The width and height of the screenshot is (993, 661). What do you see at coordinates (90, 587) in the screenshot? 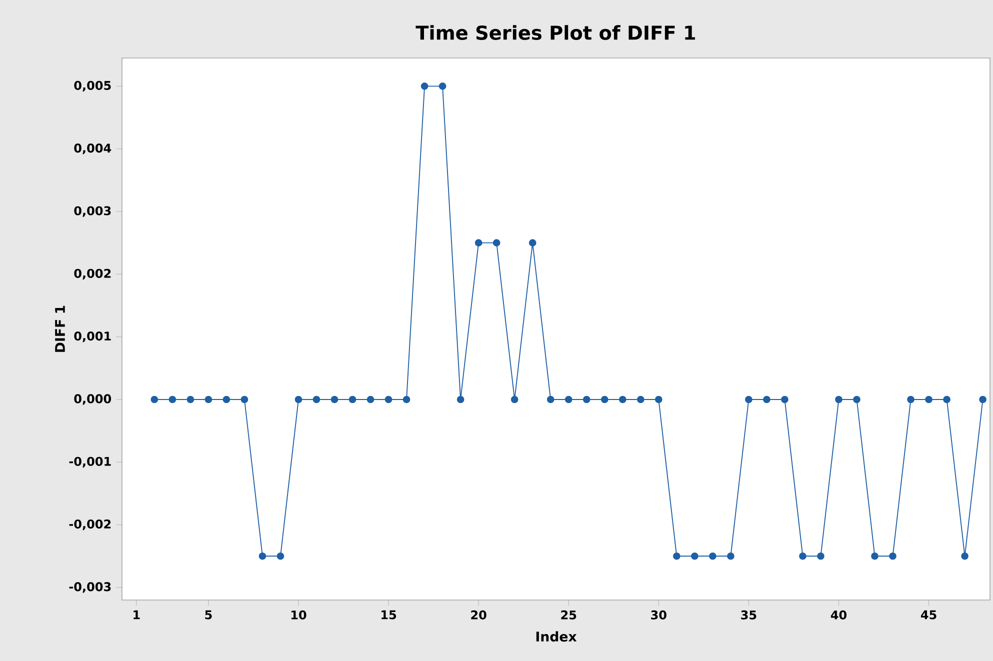
I see `y-tick-label: -0,003` at bounding box center [90, 587].